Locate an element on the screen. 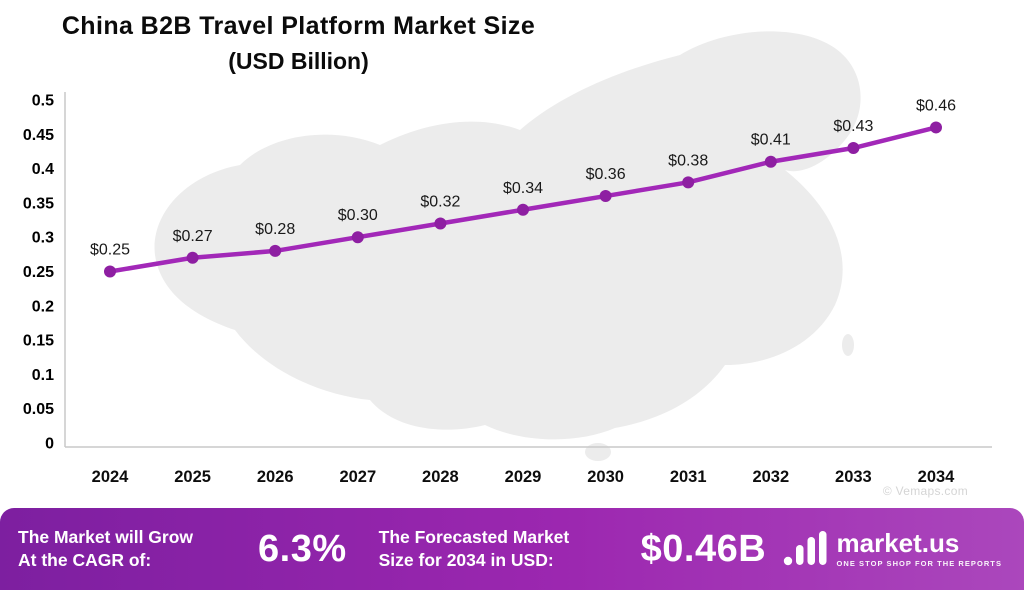  cagr-value: 6.3% is located at coordinates (302, 548).